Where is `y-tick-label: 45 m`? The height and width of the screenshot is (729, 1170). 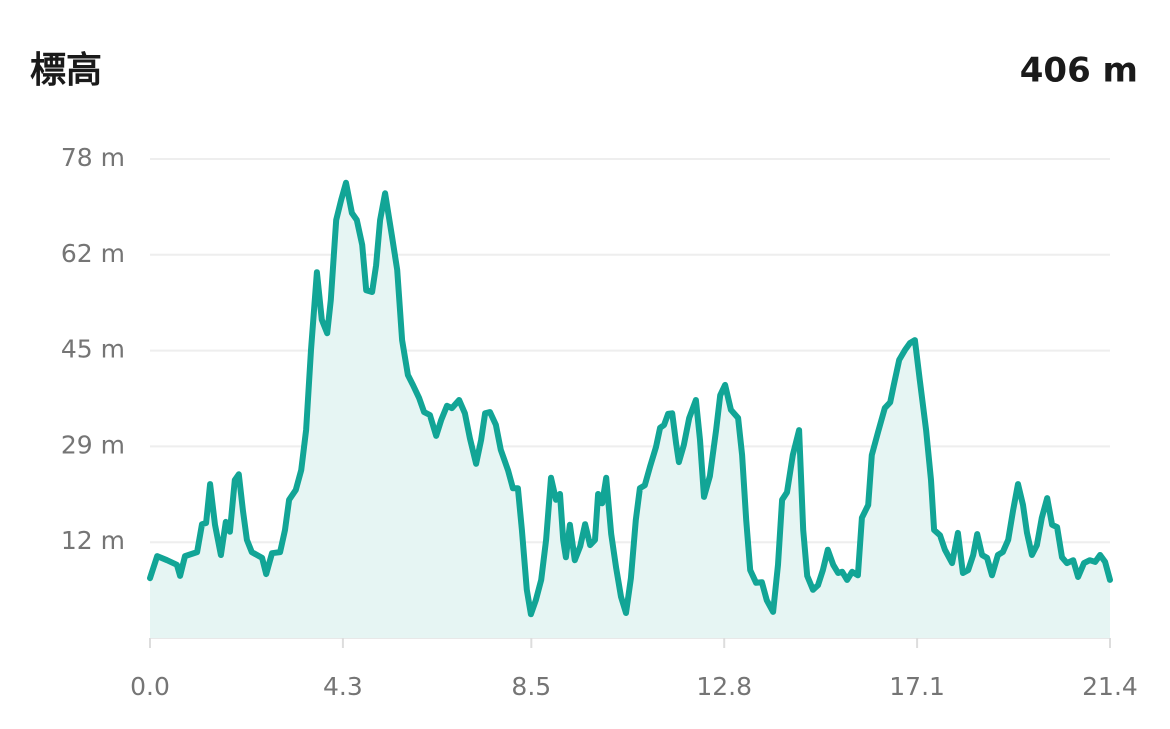 y-tick-label: 45 m is located at coordinates (93, 349).